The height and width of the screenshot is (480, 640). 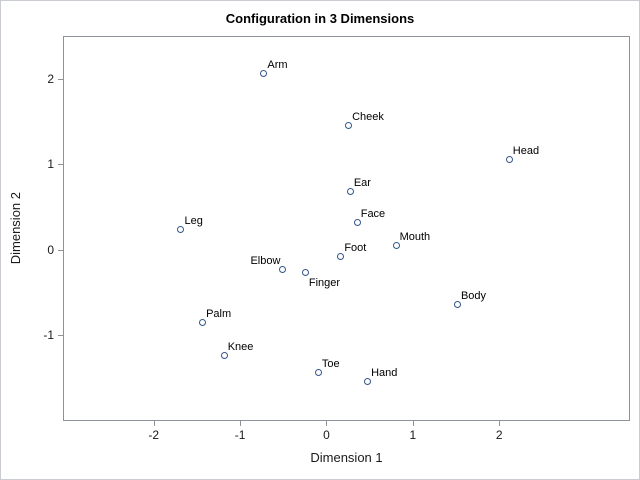 What do you see at coordinates (277, 64) in the screenshot?
I see `point-label: Arm` at bounding box center [277, 64].